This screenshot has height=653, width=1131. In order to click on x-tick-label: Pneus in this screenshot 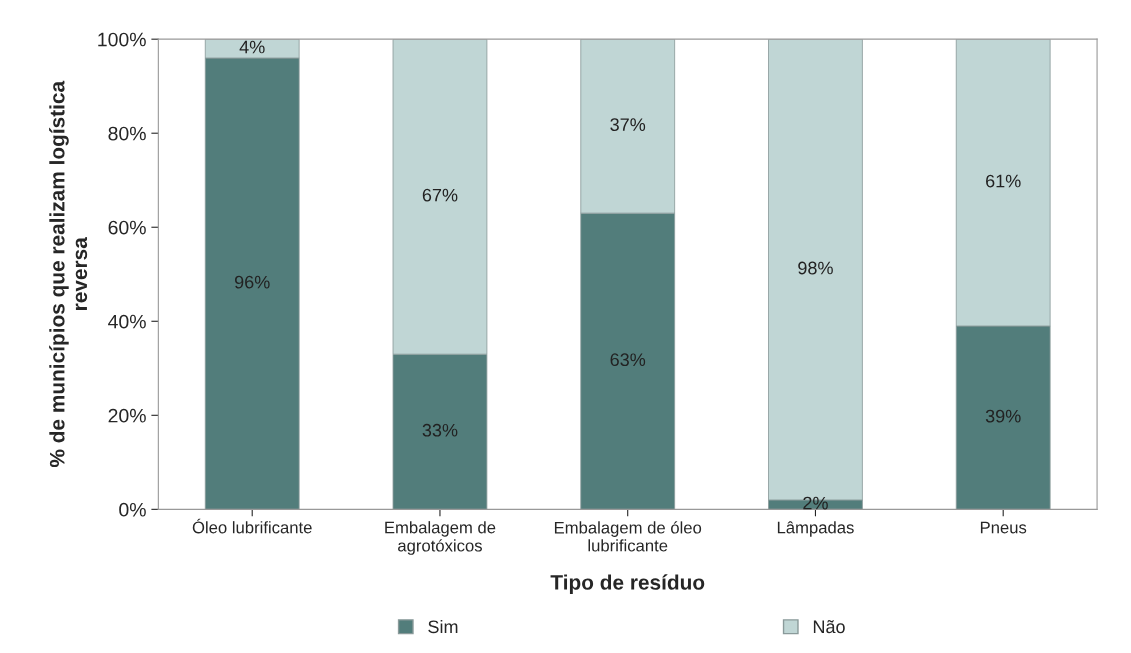, I will do `click(1003, 527)`.